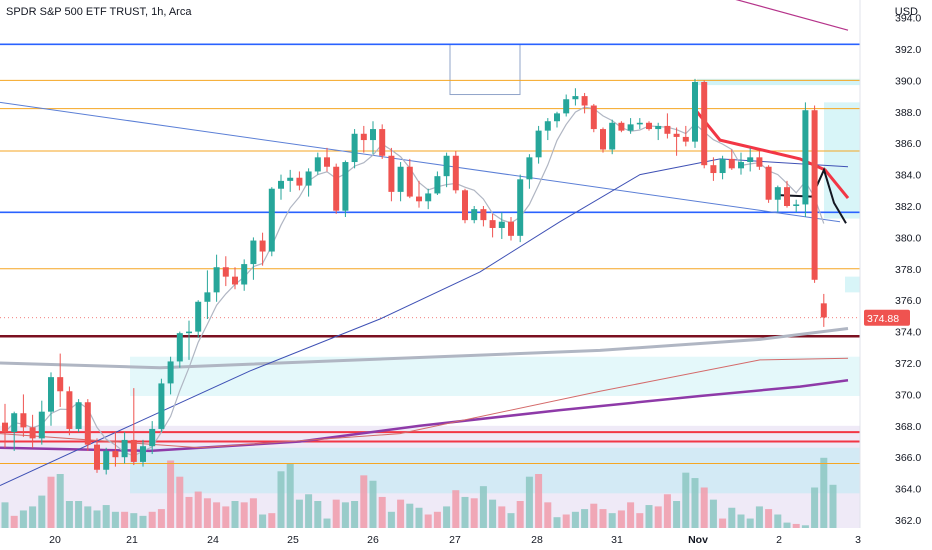 This screenshot has height=550, width=932. Describe the element at coordinates (852, 284) in the screenshot. I see `cyan-zone-small` at that location.